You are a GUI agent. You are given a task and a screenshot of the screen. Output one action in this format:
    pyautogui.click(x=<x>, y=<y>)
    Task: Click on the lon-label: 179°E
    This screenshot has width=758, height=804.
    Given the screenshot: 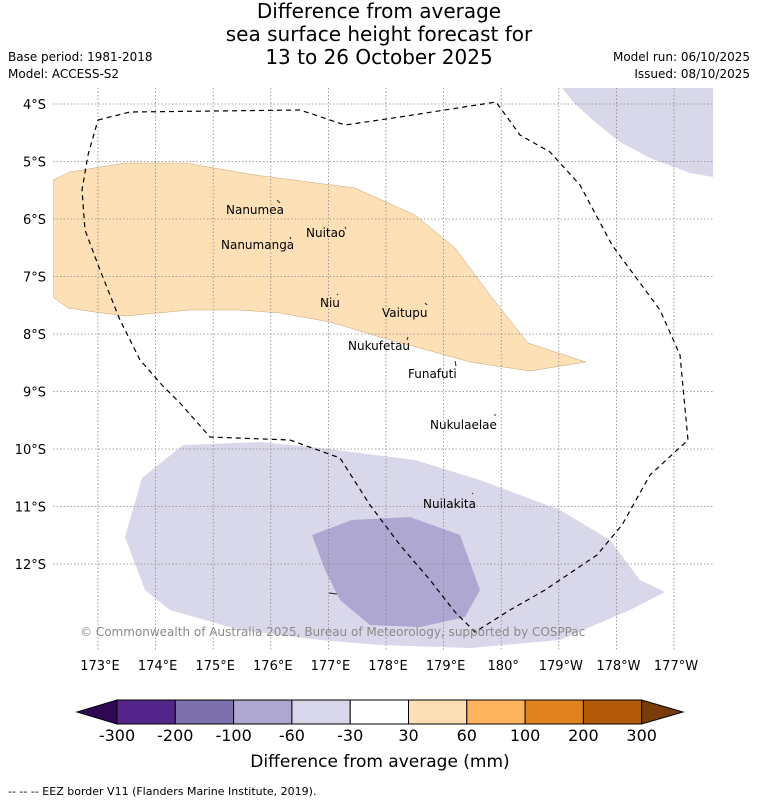 What is the action you would take?
    pyautogui.click(x=446, y=666)
    